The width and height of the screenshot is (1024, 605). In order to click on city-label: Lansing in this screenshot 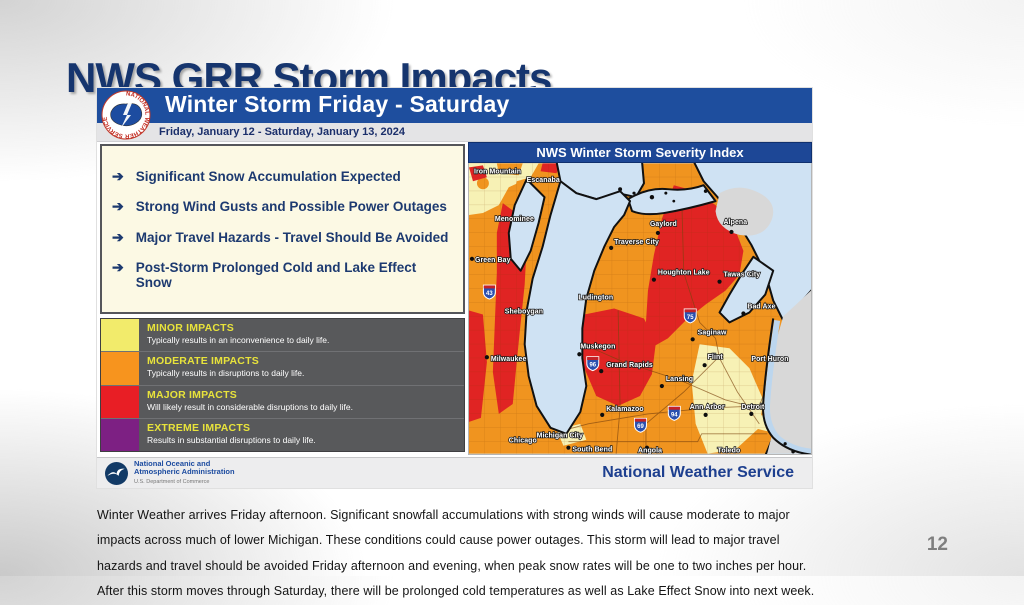, I will do `click(679, 379)`.